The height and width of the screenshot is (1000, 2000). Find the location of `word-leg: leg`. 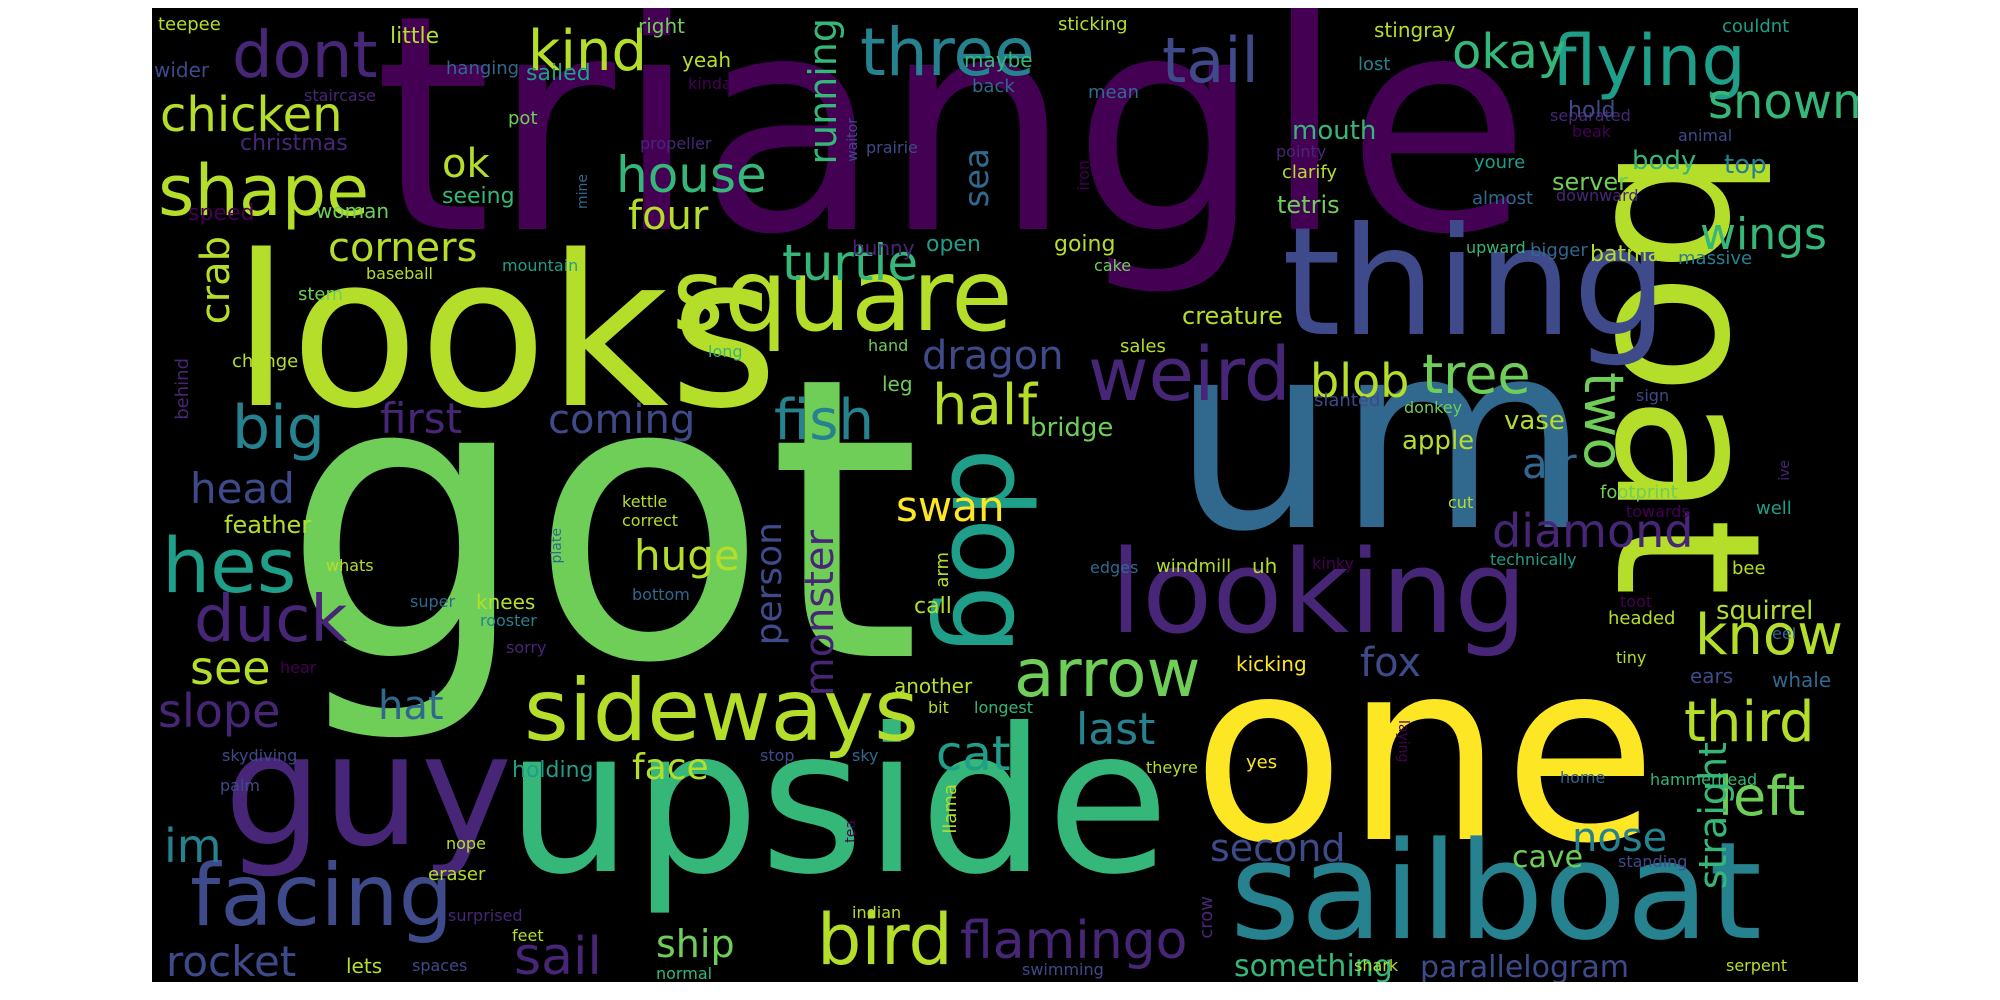

word-leg: leg is located at coordinates (897, 384).